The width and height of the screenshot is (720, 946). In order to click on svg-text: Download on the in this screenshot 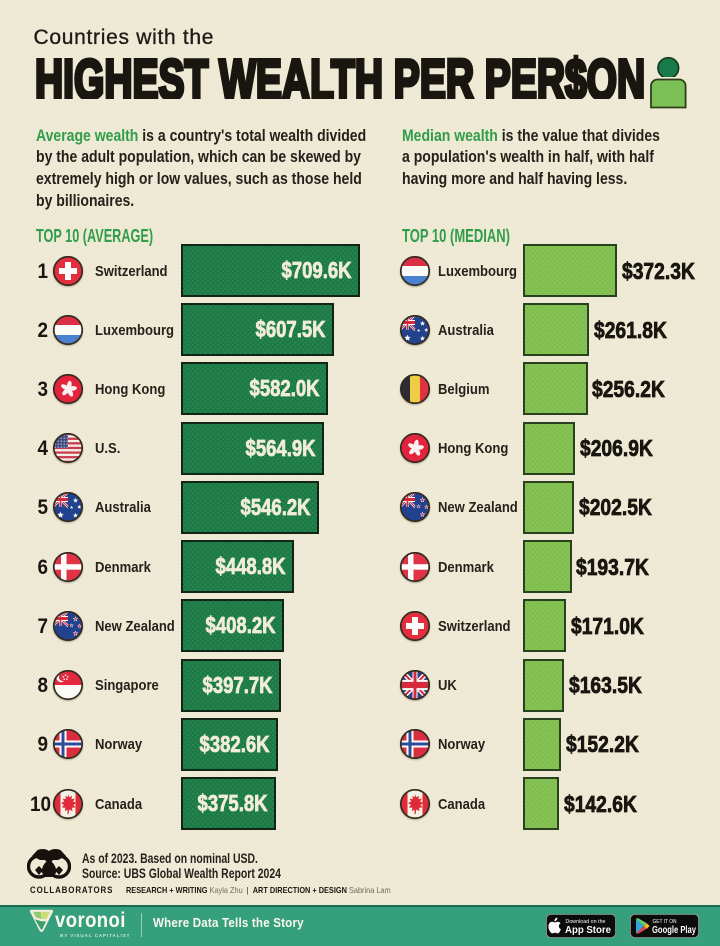, I will do `click(586, 922)`.